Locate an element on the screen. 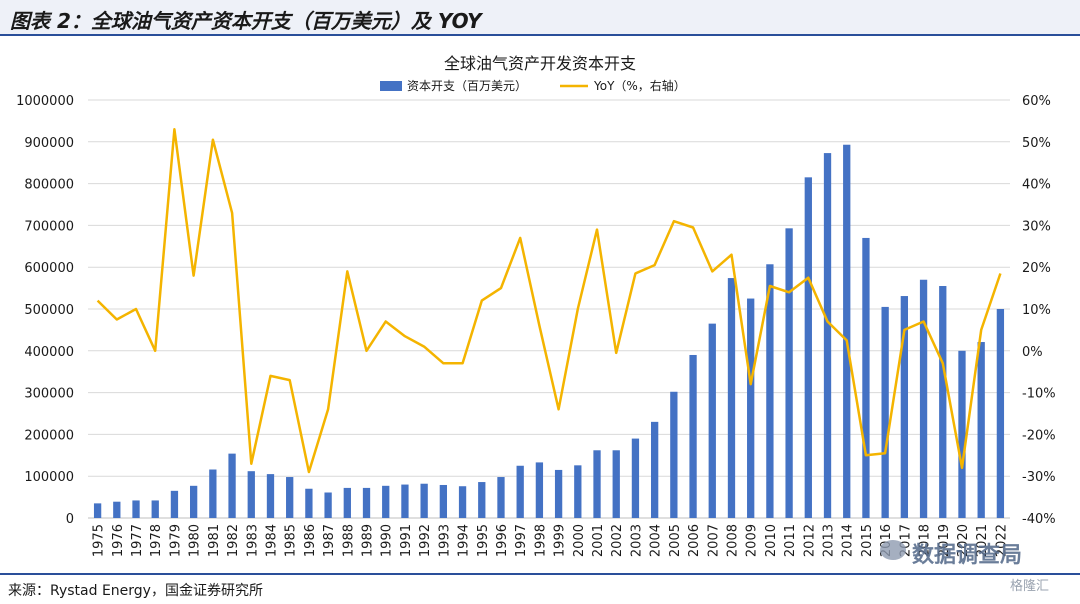 The height and width of the screenshot is (604, 1080). bar-2006 is located at coordinates (692, 436).